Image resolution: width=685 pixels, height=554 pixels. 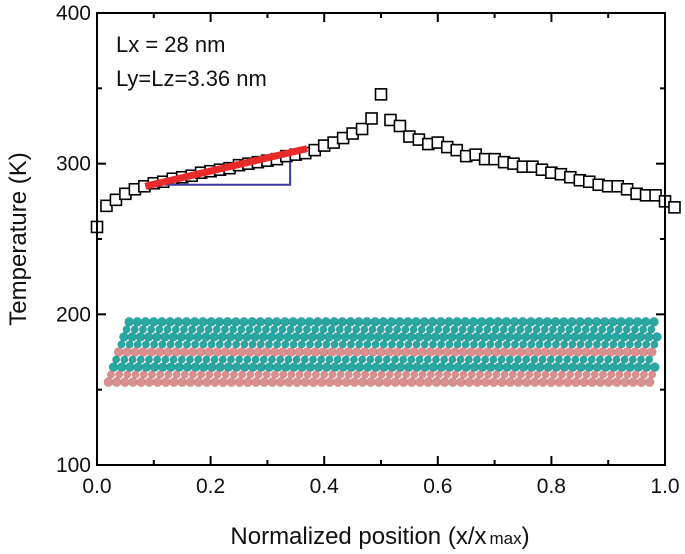 What do you see at coordinates (664, 486) in the screenshot?
I see `x-tick-label: 1.0` at bounding box center [664, 486].